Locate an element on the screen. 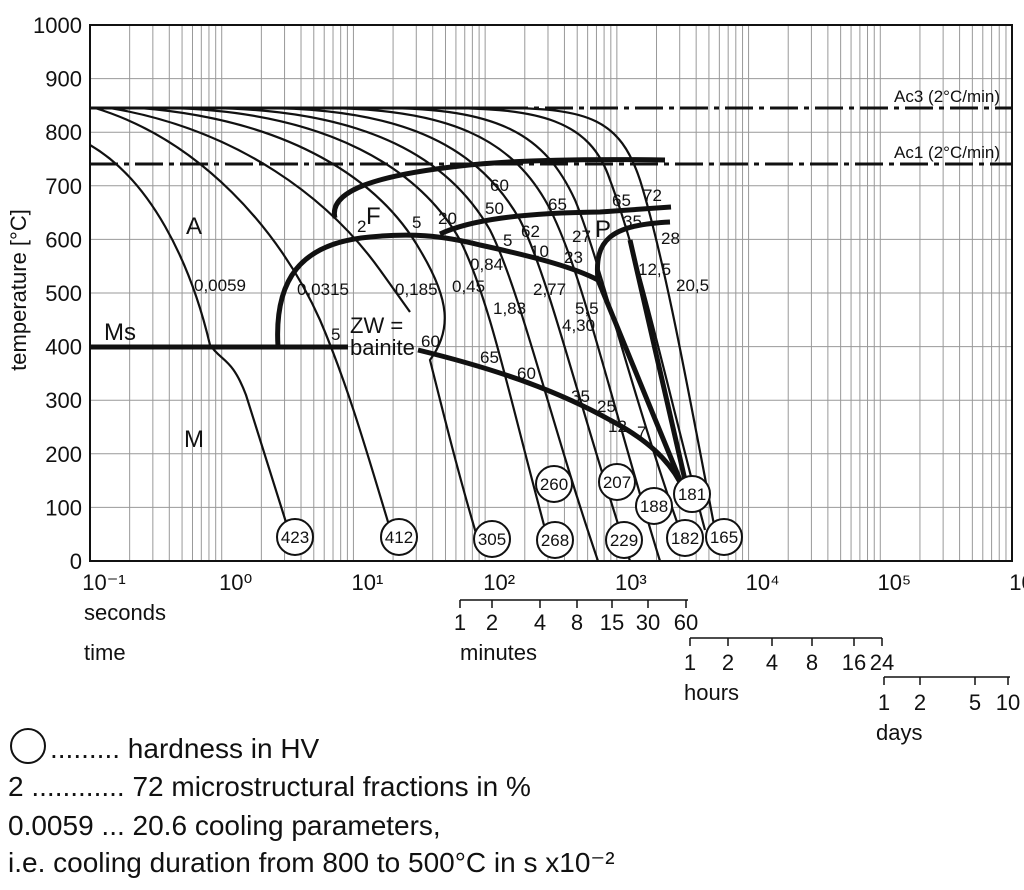 The height and width of the screenshot is (890, 1024). y-tick-label: 200 is located at coordinates (63, 454).